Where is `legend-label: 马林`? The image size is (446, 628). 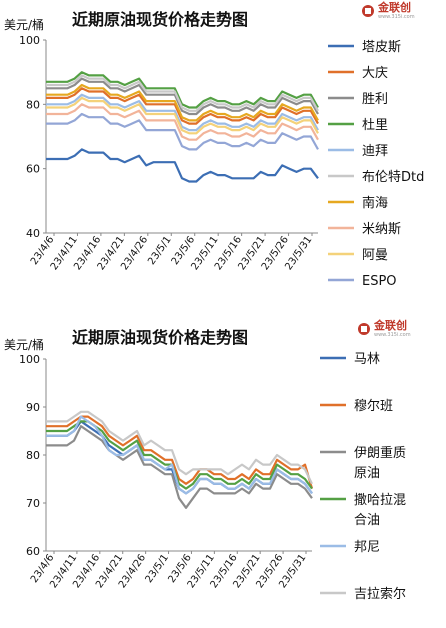 legend-label: 马林 is located at coordinates (367, 359).